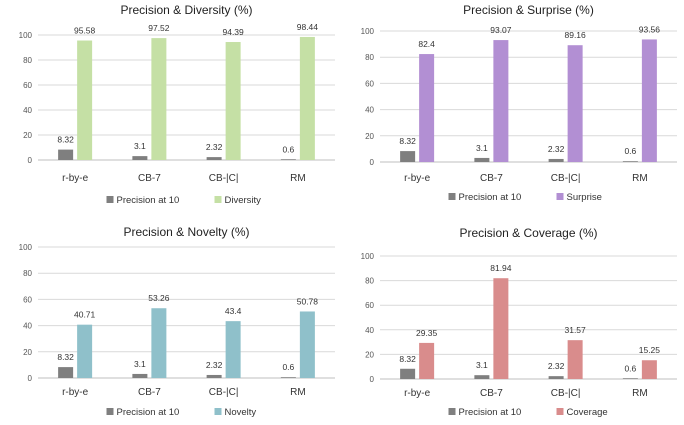 This screenshot has width=684, height=425. Describe the element at coordinates (159, 298) in the screenshot. I see `data-label: 53.26` at that location.